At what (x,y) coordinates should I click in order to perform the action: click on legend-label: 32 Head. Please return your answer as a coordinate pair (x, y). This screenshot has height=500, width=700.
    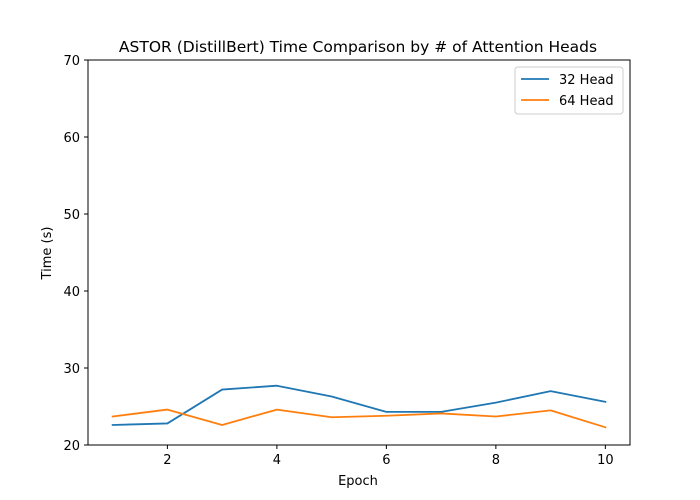
    Looking at the image, I should click on (586, 80).